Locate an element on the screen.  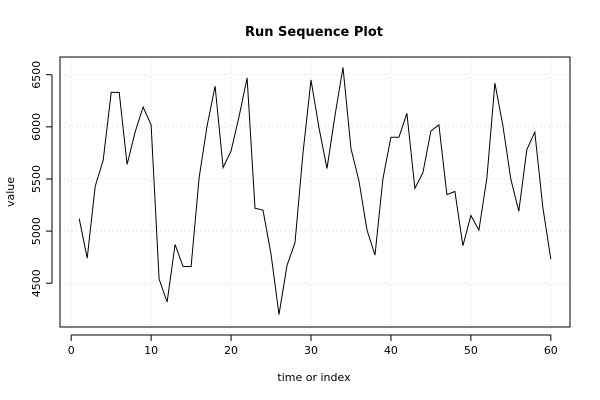
y-axis-label: value is located at coordinates (10, 192).